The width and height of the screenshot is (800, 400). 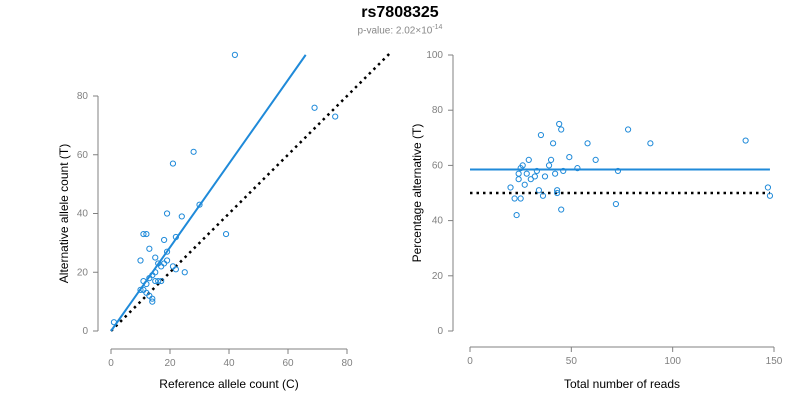 I want to click on x-tick-label: 150, so click(x=774, y=361).